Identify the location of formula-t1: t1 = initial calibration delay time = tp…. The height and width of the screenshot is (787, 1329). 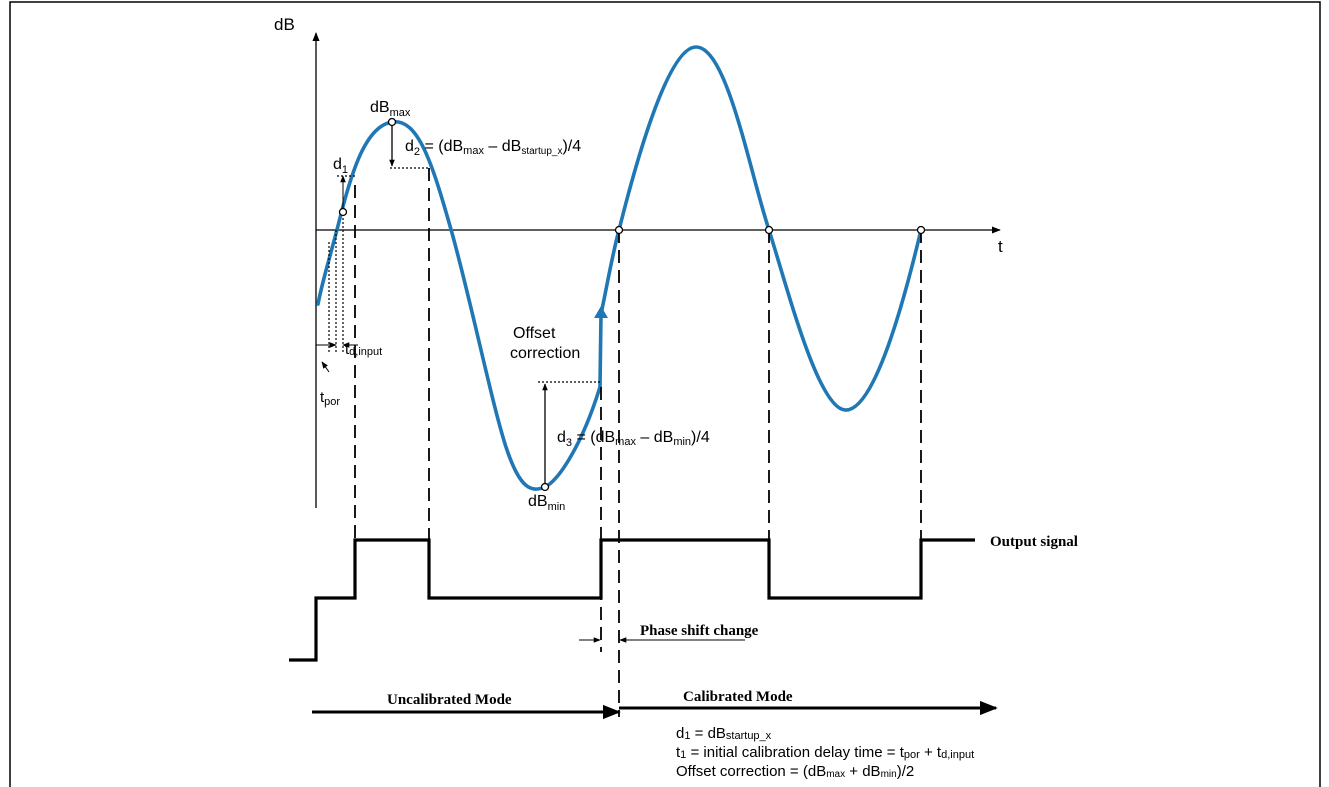
(825, 752).